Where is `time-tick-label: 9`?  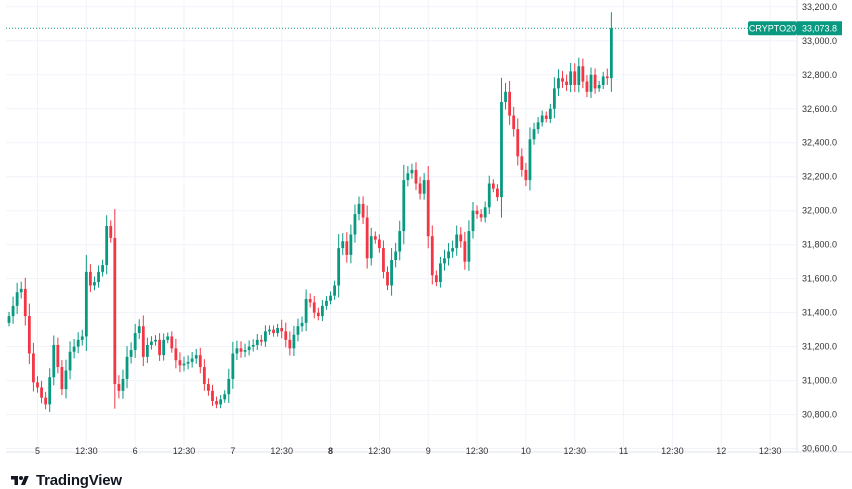
time-tick-label: 9 is located at coordinates (428, 451).